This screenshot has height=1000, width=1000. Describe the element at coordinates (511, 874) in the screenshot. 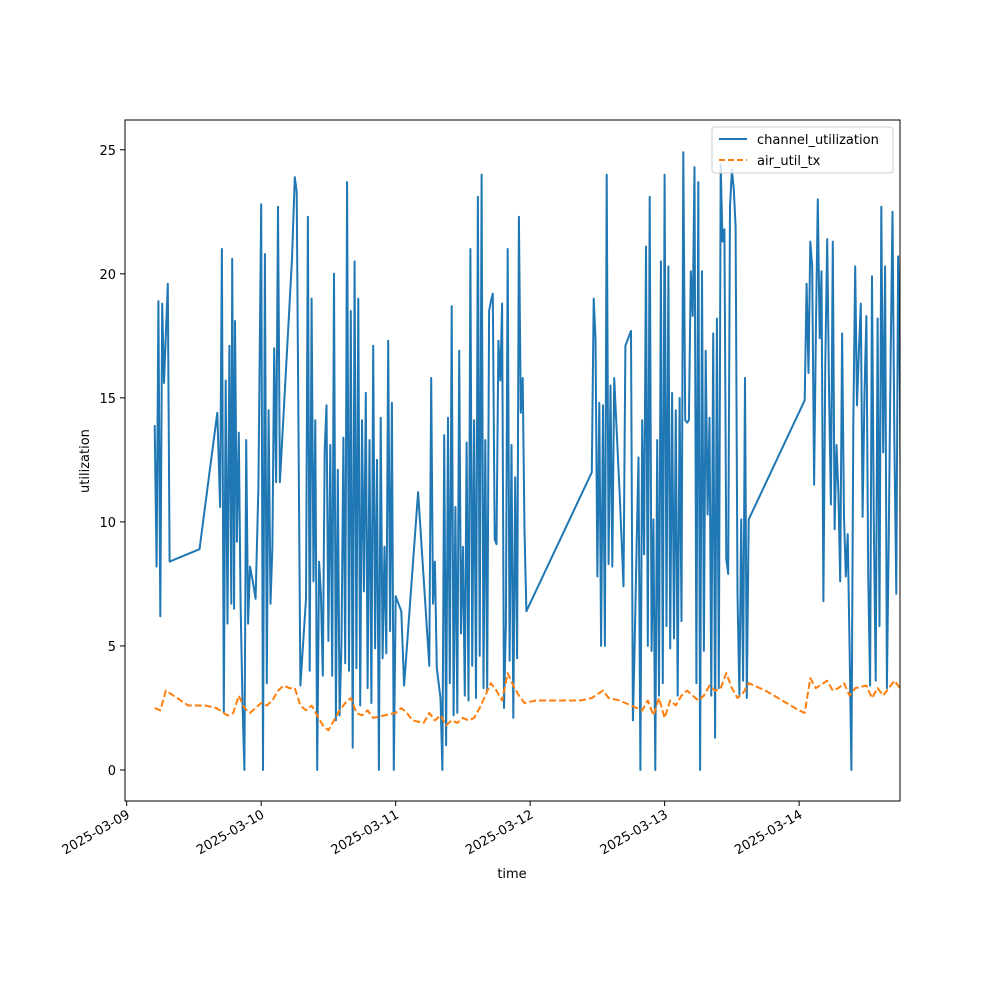

I see `x-axis-label: time` at that location.